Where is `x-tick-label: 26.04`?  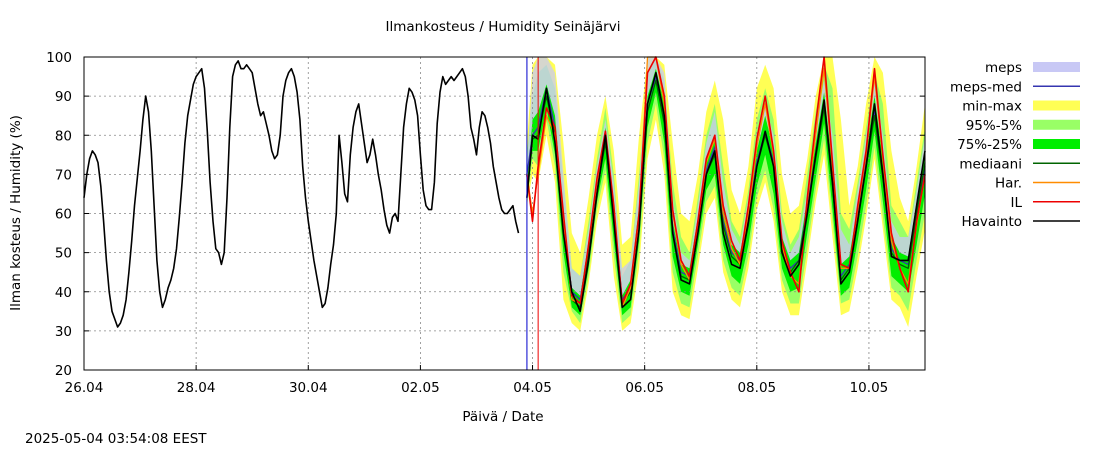 x-tick-label: 26.04 is located at coordinates (84, 388).